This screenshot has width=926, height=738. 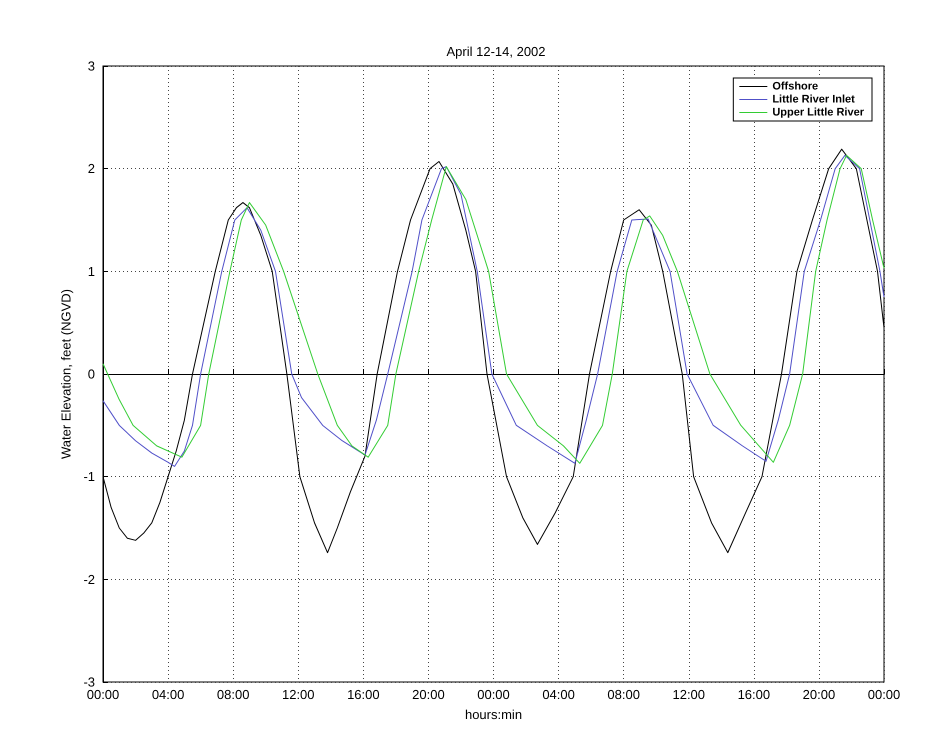 I want to click on legend-label: Offshore, so click(x=795, y=86).